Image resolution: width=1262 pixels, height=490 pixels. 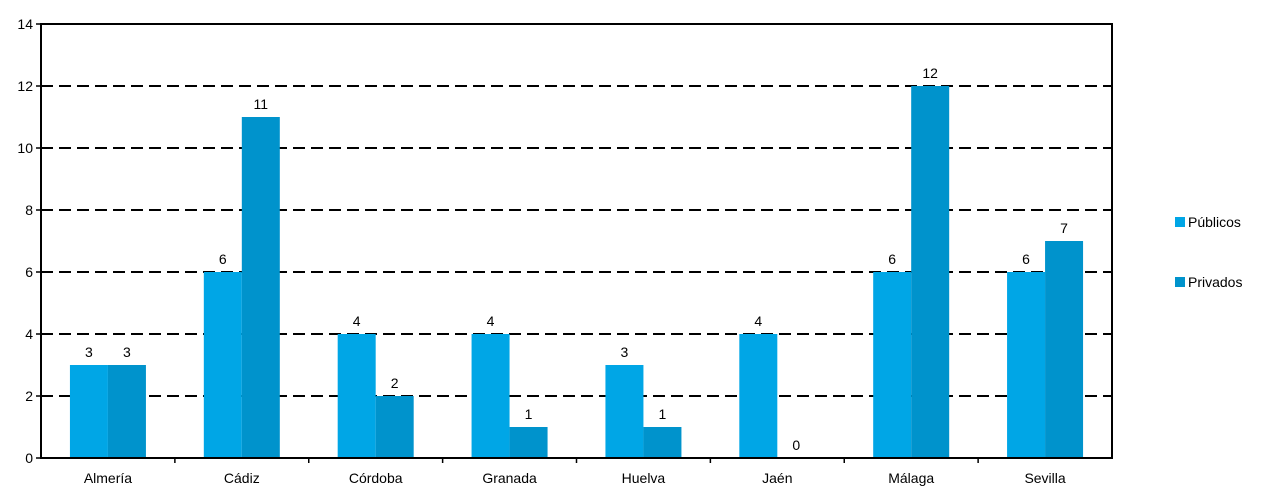 I want to click on data-label: 2, so click(x=395, y=383).